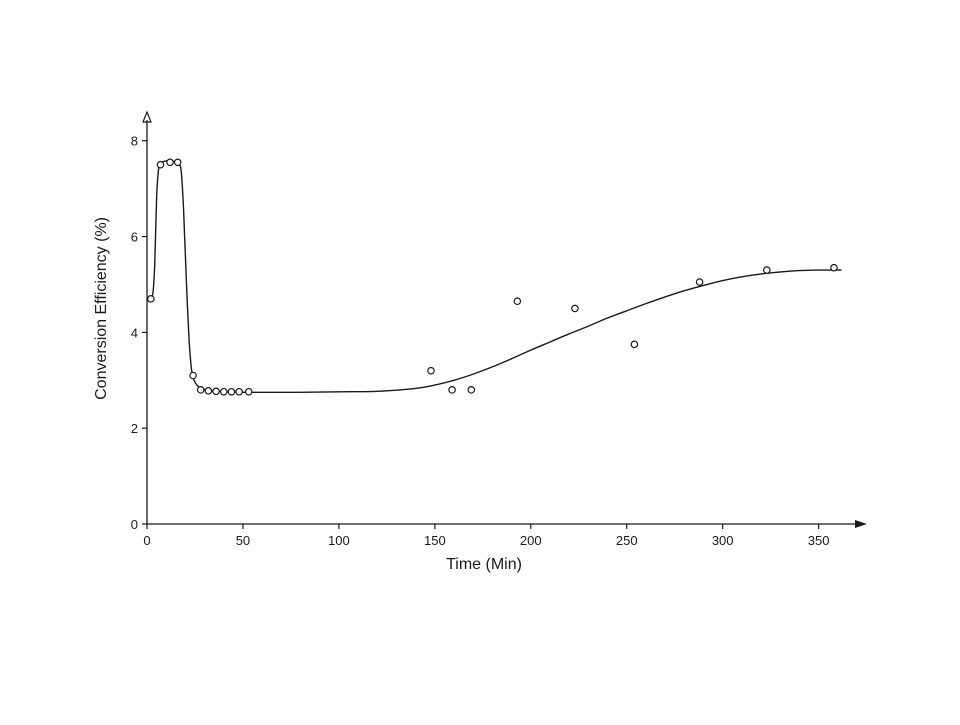  What do you see at coordinates (134, 141) in the screenshot?
I see `y-tick-label: 8` at bounding box center [134, 141].